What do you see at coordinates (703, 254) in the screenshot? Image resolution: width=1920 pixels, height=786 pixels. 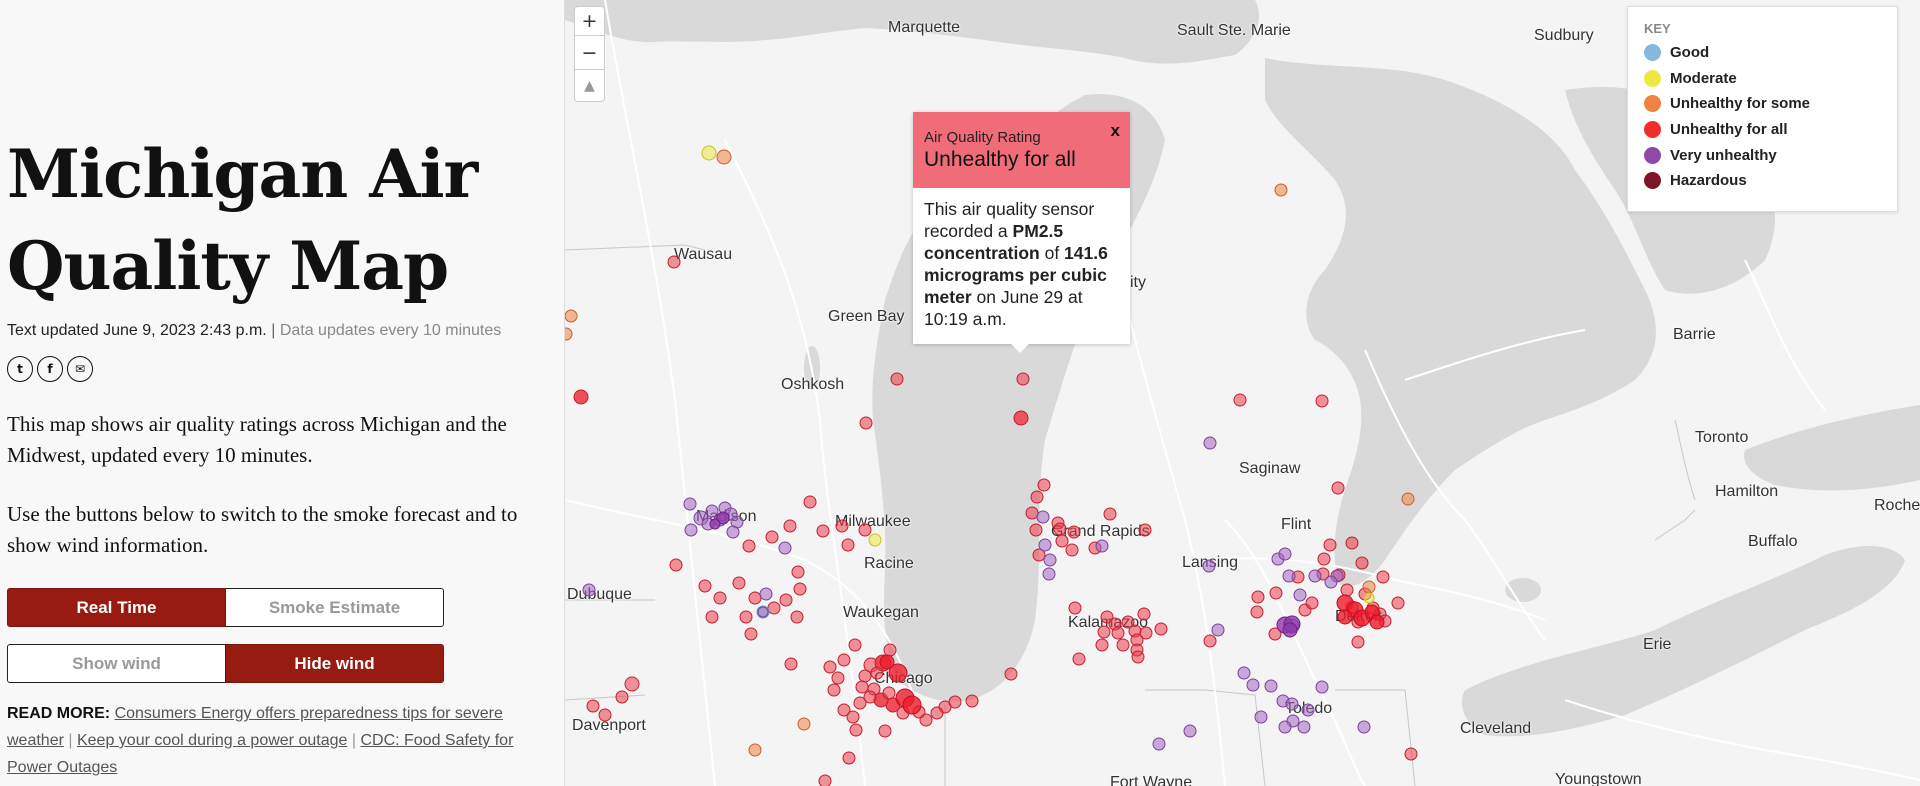 I see `city-label: Wausau` at bounding box center [703, 254].